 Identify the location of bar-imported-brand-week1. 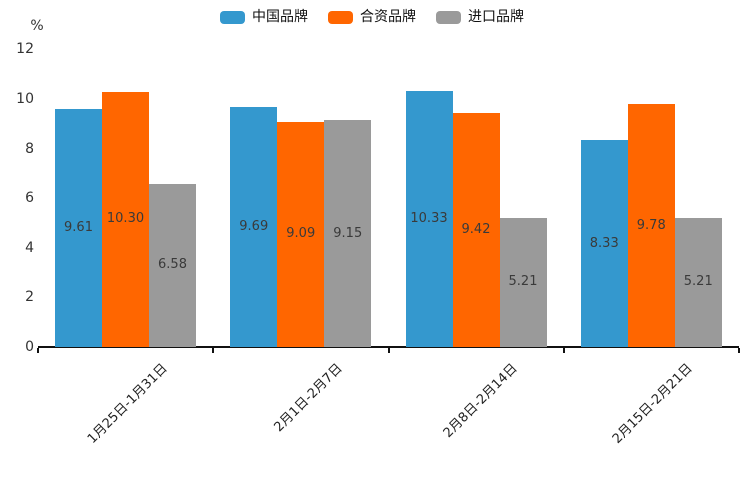
(172, 265).